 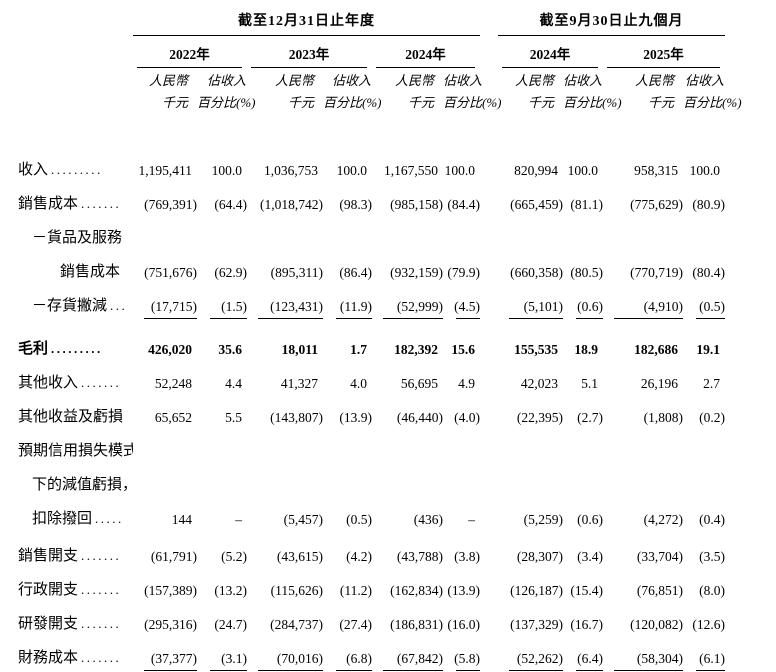 I want to click on value-cell: (4.2), so click(x=359, y=556).